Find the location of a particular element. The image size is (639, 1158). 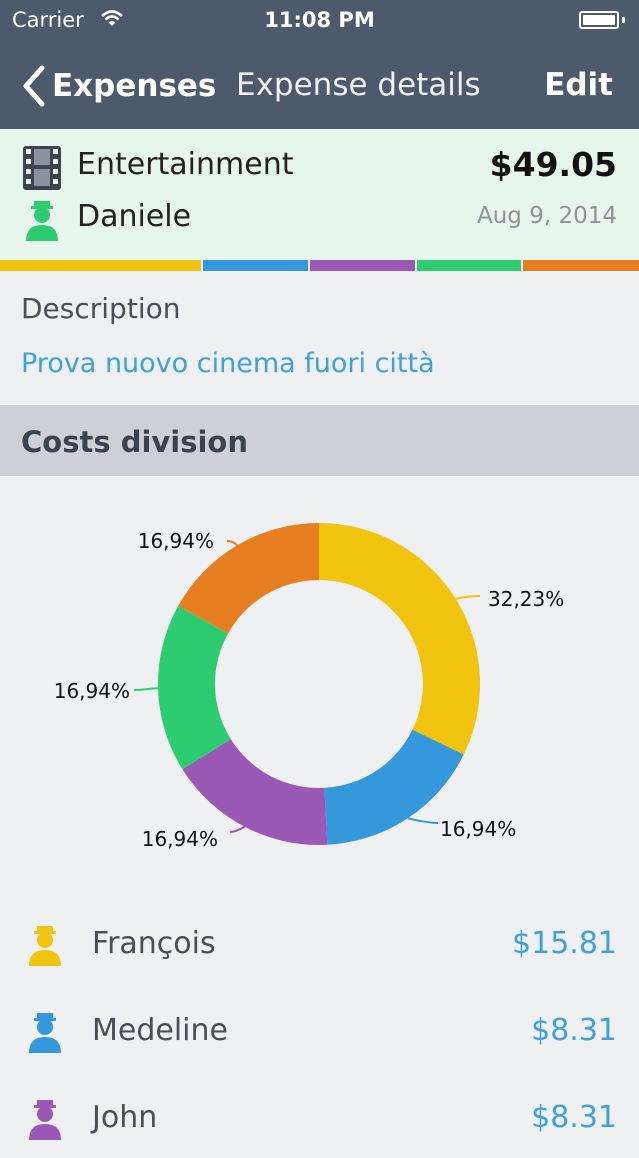

battery-icon is located at coordinates (602, 20).